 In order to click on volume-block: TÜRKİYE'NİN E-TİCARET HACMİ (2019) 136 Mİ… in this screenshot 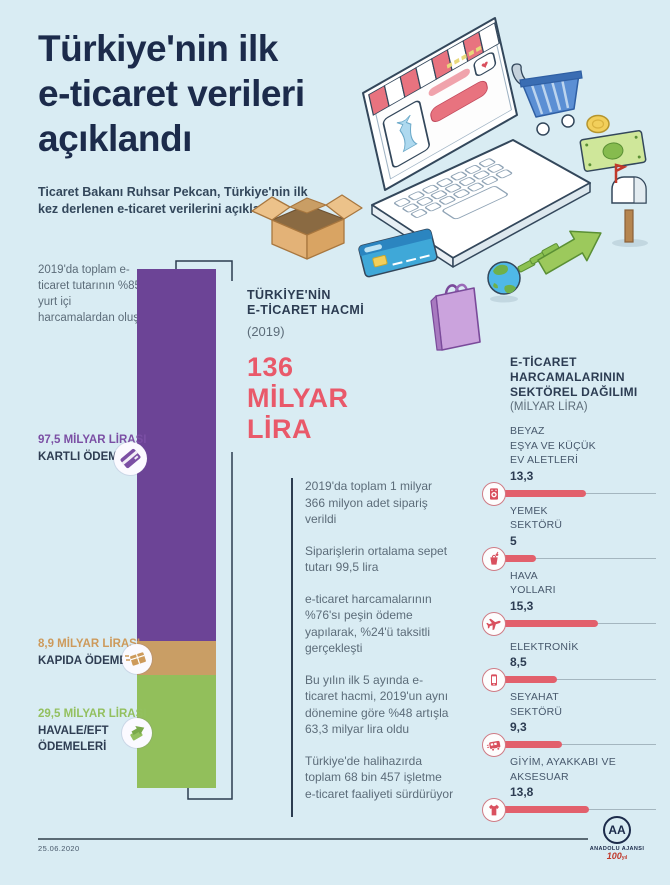, I will do `click(322, 366)`.